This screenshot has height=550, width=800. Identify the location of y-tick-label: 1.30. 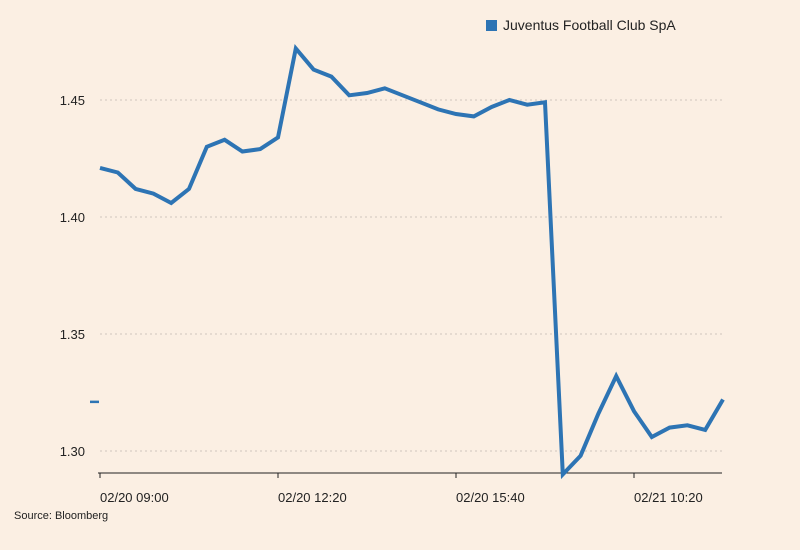
(72, 451).